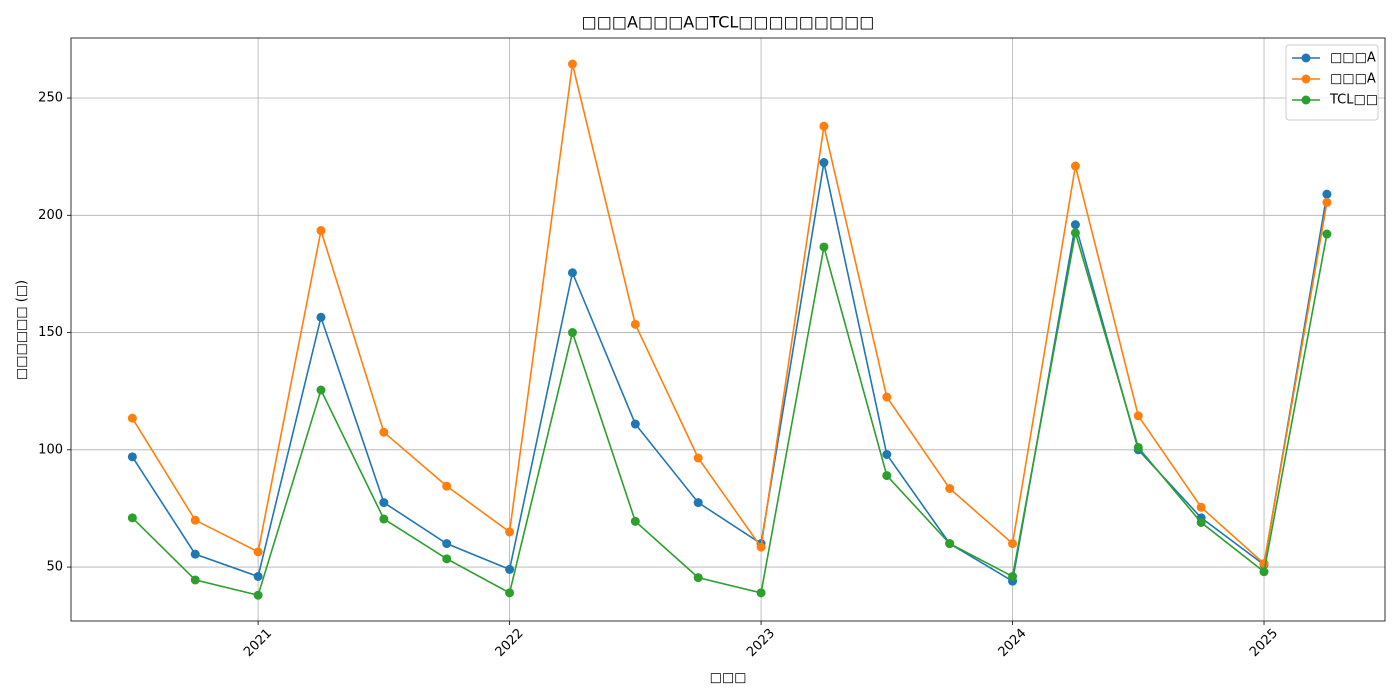  Describe the element at coordinates (728, 22) in the screenshot. I see `chart-title: □□□A□□□A□TCL□□□□□□□□□` at that location.